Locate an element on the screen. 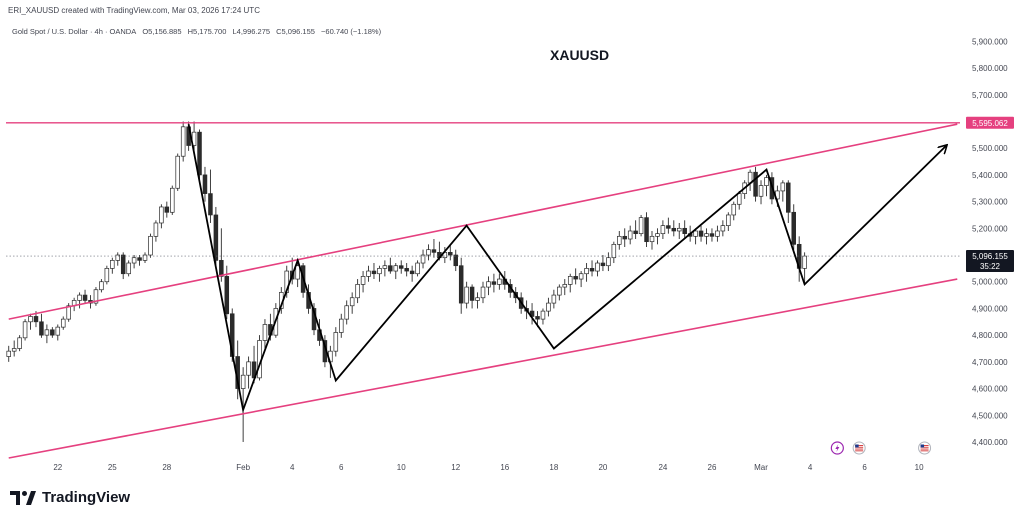 The height and width of the screenshot is (520, 1024). time-axis: 22 25 28 Feb 4 6 10 12 16 18 20 24 26 Mar 4 6 10 is located at coordinates (488, 467).